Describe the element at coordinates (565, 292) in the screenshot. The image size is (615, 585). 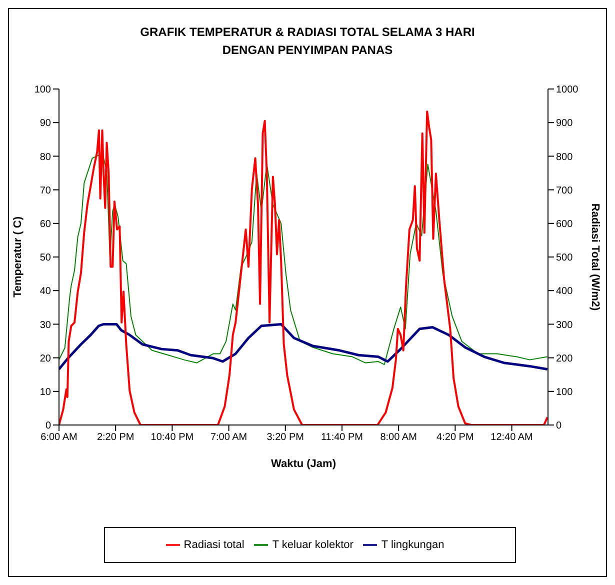
I see `y2-tick-label: 400` at that location.